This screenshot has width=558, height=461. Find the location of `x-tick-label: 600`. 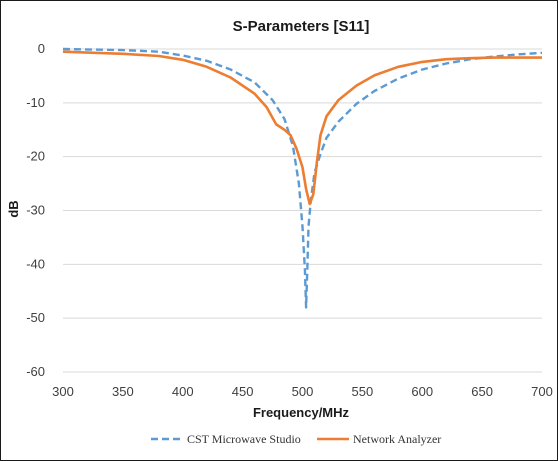

x-tick-label: 600 is located at coordinates (422, 391).